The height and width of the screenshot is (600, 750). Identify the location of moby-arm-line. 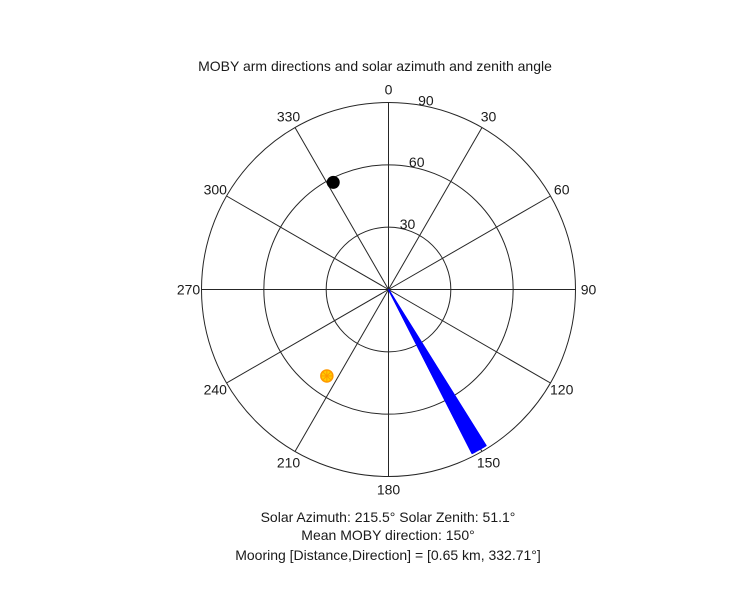
(430, 371).